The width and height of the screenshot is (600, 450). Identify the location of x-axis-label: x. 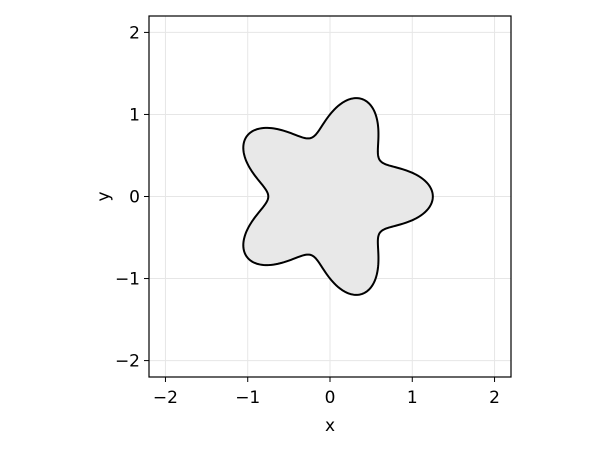
(330, 426).